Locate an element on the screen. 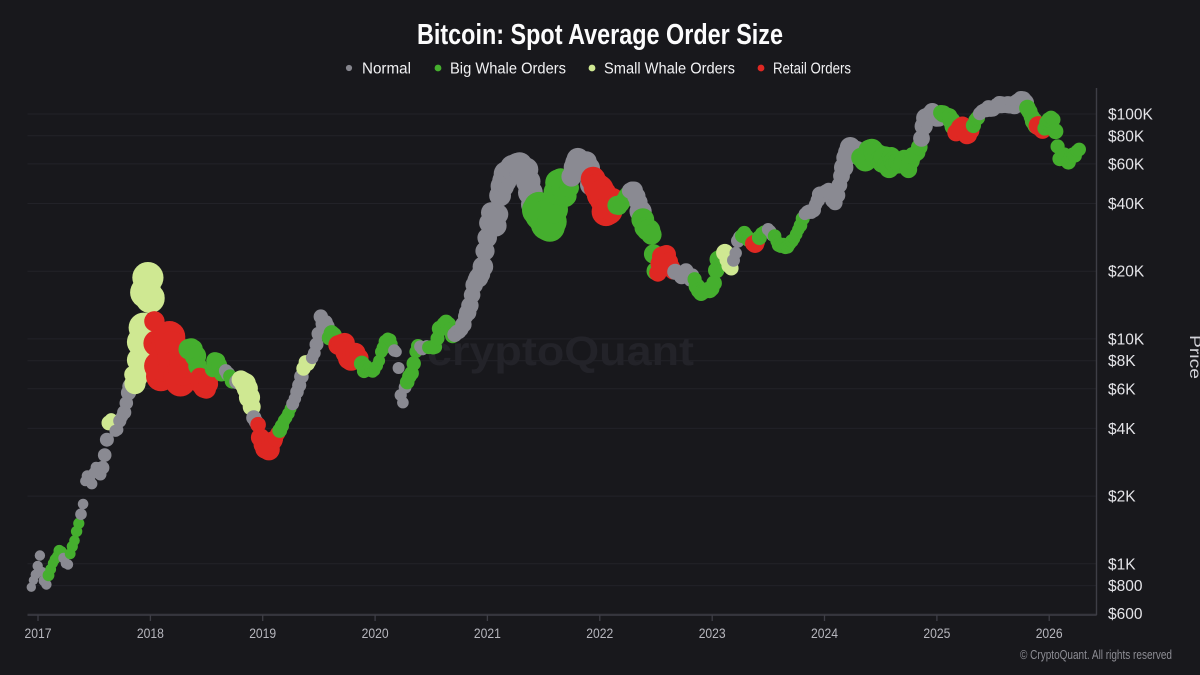  svg-text: $40K is located at coordinates (1126, 204).